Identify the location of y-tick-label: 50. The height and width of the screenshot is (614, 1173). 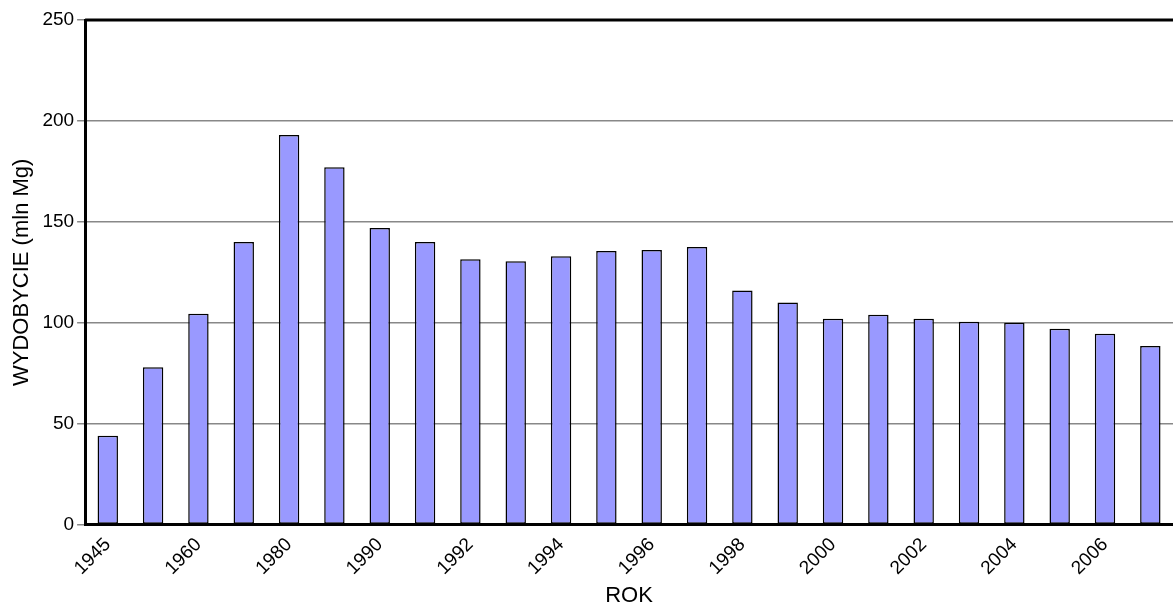
(63, 422).